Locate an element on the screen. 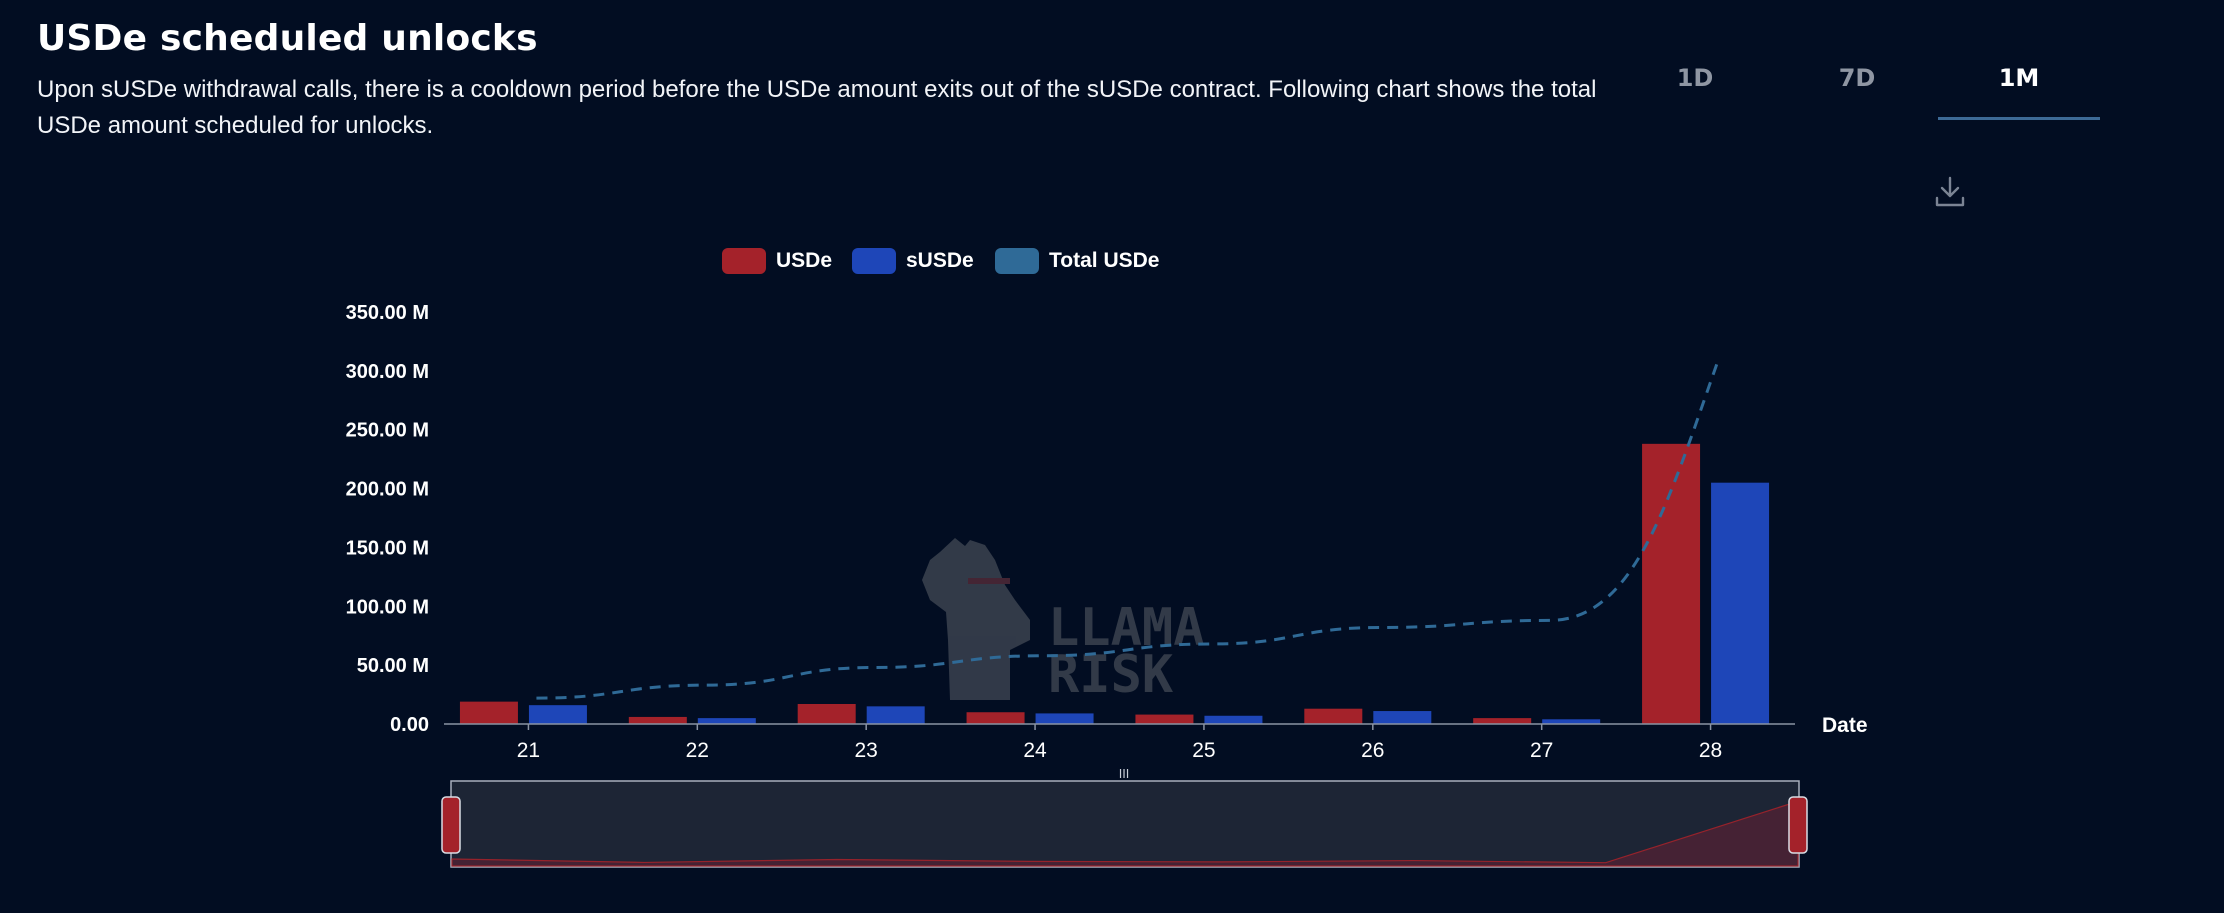 The image size is (2224, 913). llama-hat-band is located at coordinates (989, 581).